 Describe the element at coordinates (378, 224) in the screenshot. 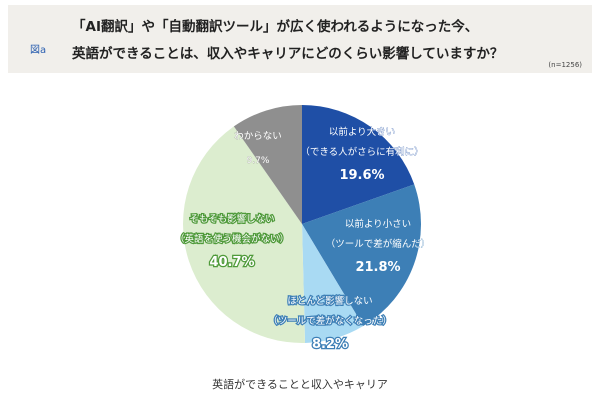

I see `slice-label: 以前より小さい` at that location.